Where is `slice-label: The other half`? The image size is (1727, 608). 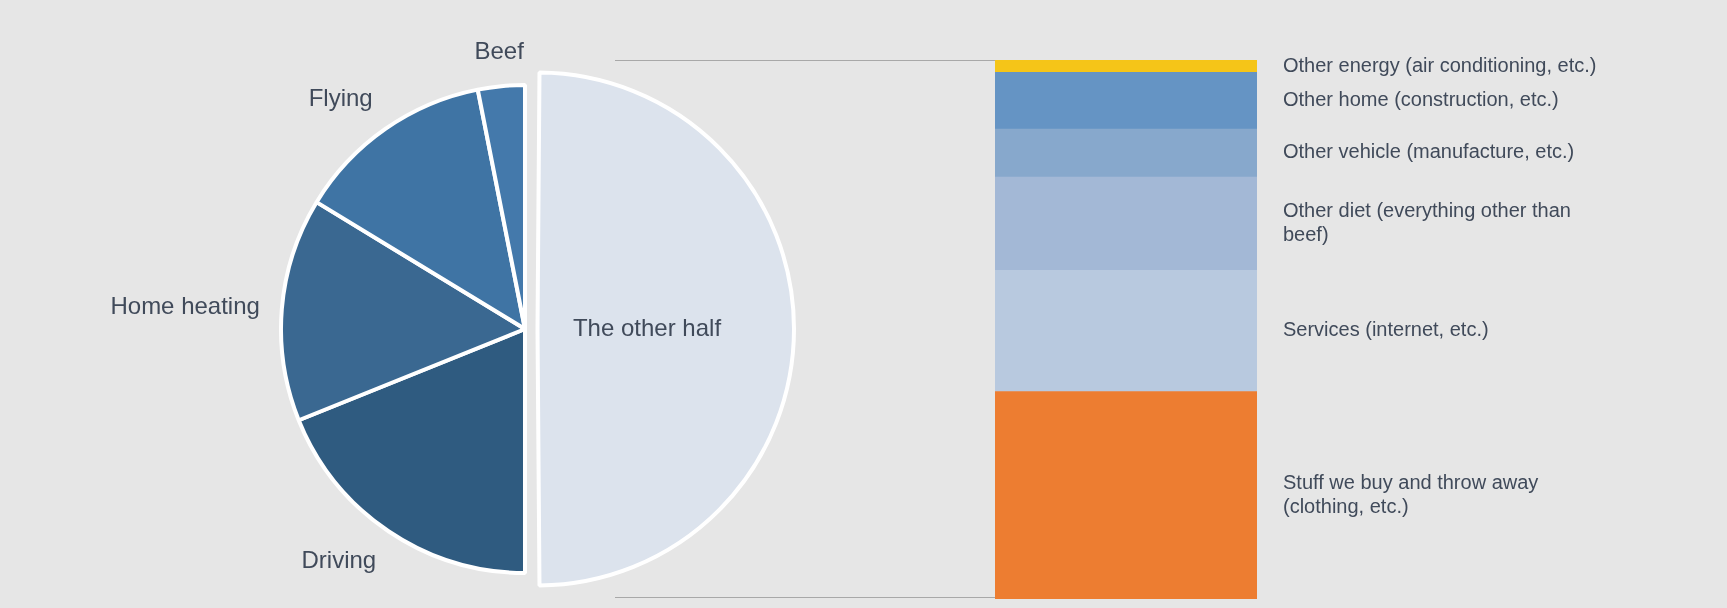 slice-label: The other half is located at coordinates (647, 327).